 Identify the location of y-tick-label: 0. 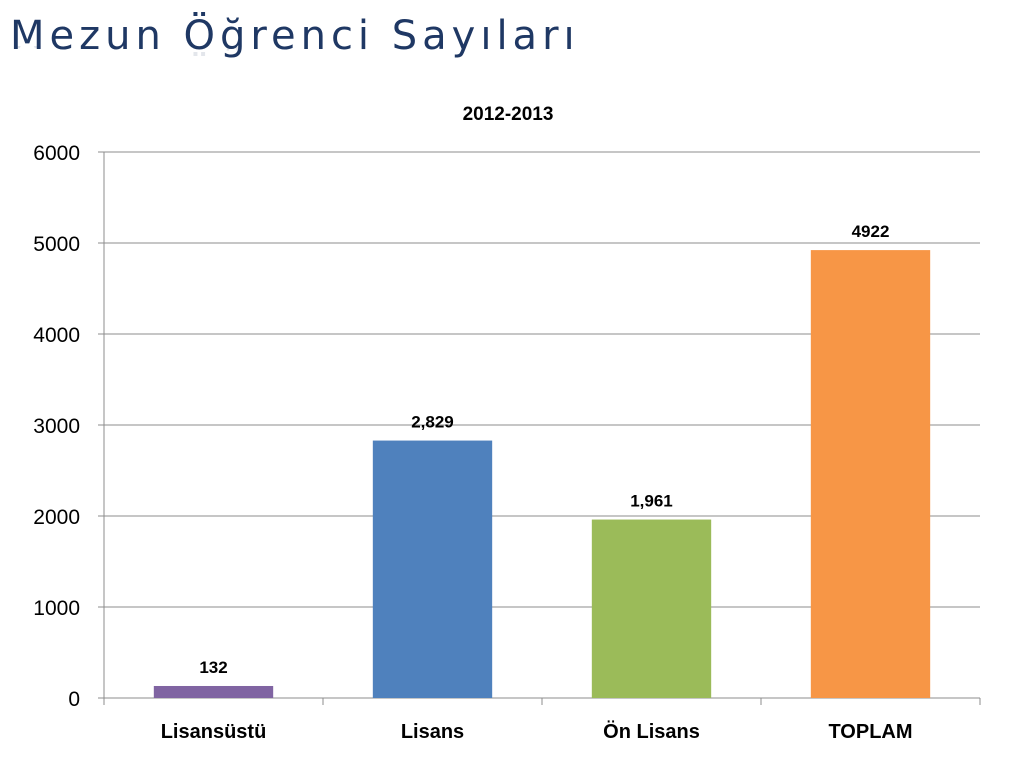
(74, 699).